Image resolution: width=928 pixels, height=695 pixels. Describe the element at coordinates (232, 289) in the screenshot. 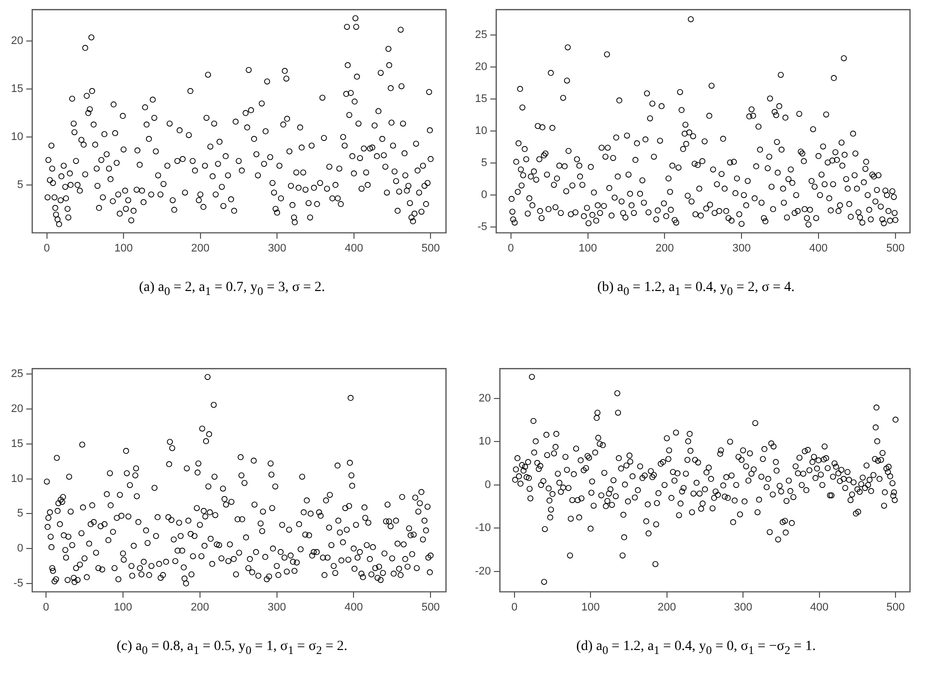

I see `text: (a) a$_{0}$ = 2, a$_{1}$ = 0.7, y$_{0}$ = 3, σ = 2.` at that location.